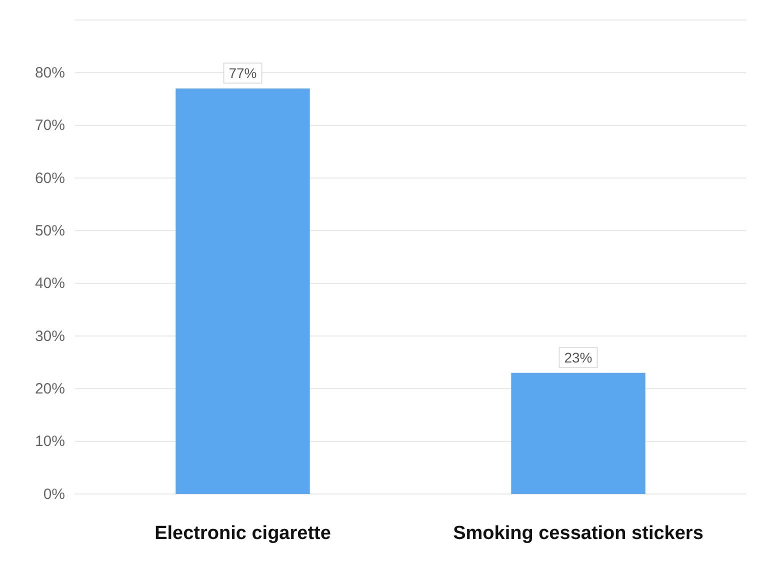 Image resolution: width=766 pixels, height=564 pixels. What do you see at coordinates (49, 125) in the screenshot?
I see `y-tick-label: 70%` at bounding box center [49, 125].